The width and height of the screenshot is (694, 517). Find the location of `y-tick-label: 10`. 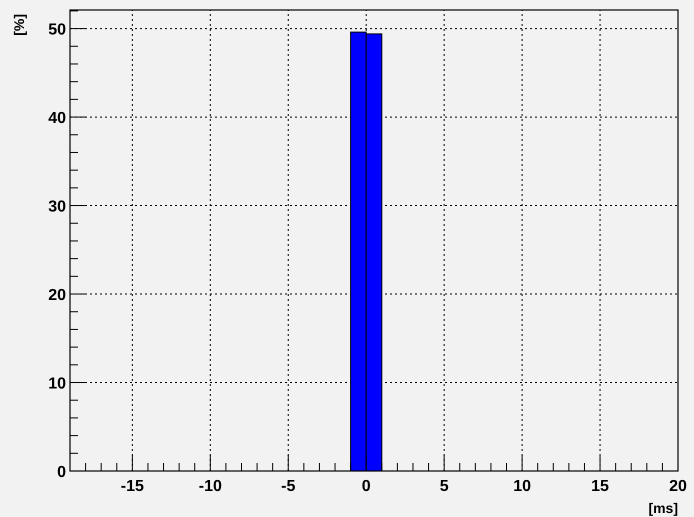

y-tick-label: 10 is located at coordinates (57, 384).